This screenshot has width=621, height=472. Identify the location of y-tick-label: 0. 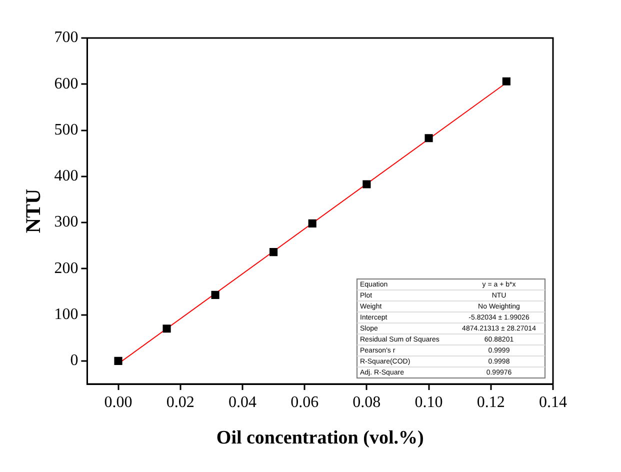
(74, 361).